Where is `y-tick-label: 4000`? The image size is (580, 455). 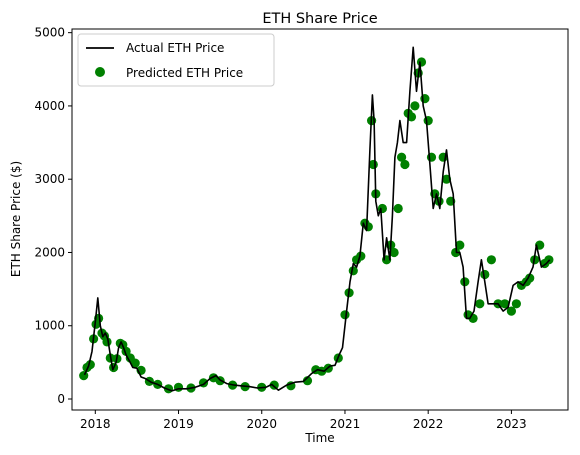
y-tick-label: 4000 is located at coordinates (49, 106).